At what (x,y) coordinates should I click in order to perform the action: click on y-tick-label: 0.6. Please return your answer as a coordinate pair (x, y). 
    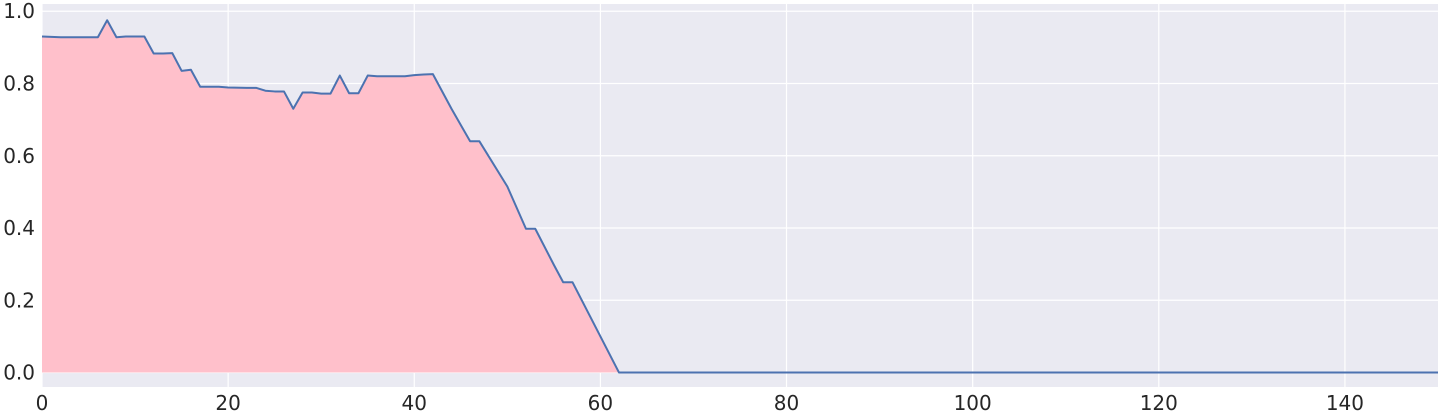
    Looking at the image, I should click on (19, 156).